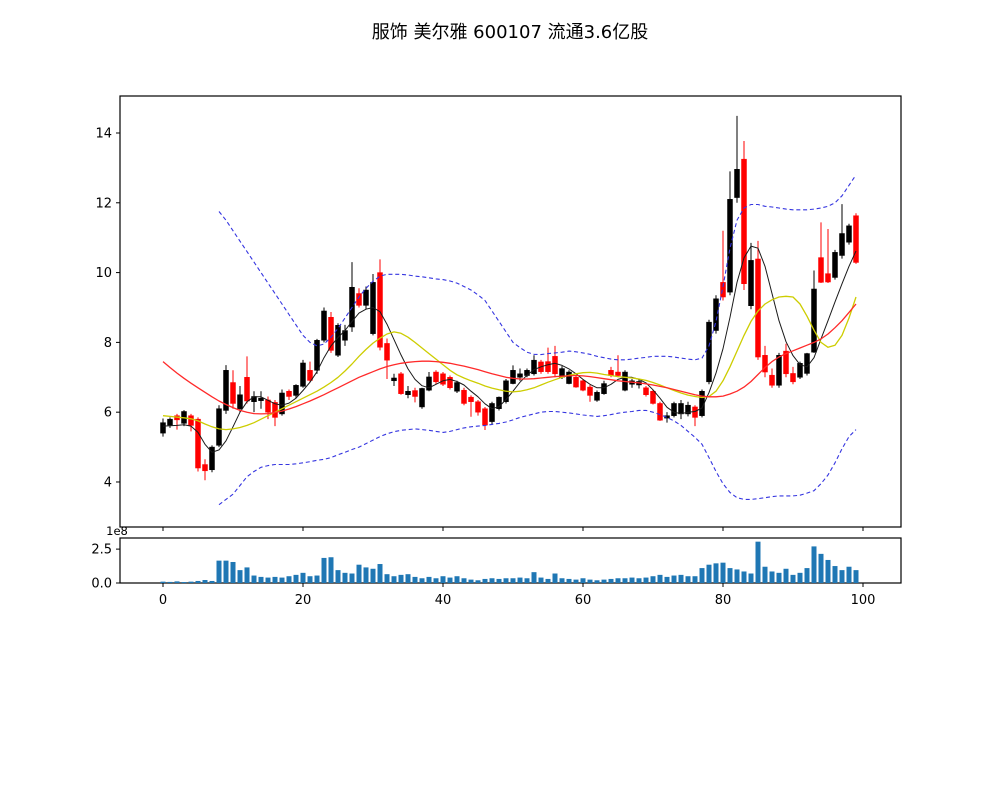 The image size is (1000, 800). What do you see at coordinates (496, 566) in the screenshot?
I see `volume-panel: 0.0 2.5 1e8 0 20 40 60 80 100` at bounding box center [496, 566].